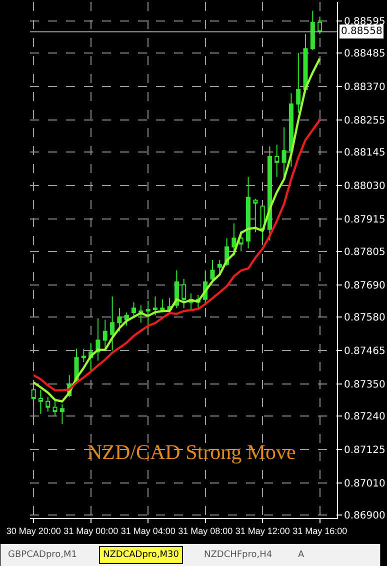 This screenshot has width=387, height=566. What do you see at coordinates (148, 531) in the screenshot?
I see `x-tick-label: 31 May 04:00` at bounding box center [148, 531].